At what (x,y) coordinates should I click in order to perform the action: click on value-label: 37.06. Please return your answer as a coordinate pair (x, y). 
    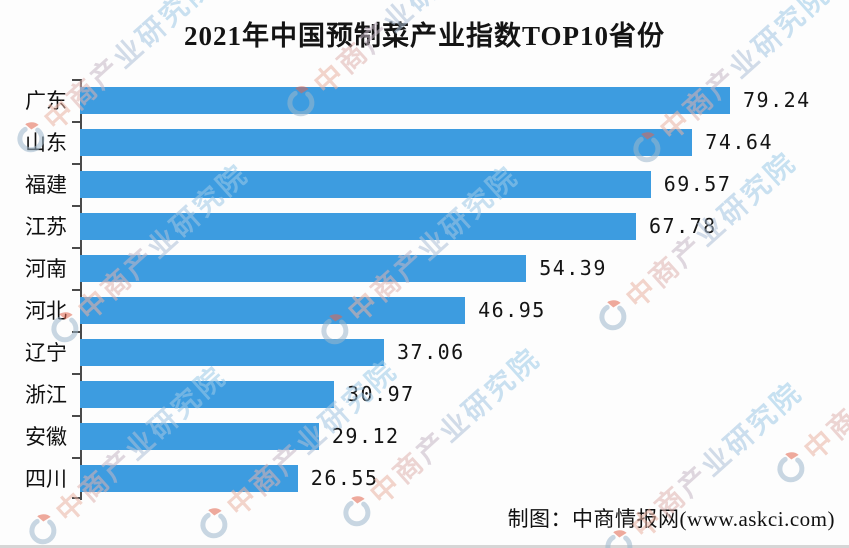
    Looking at the image, I should click on (431, 352).